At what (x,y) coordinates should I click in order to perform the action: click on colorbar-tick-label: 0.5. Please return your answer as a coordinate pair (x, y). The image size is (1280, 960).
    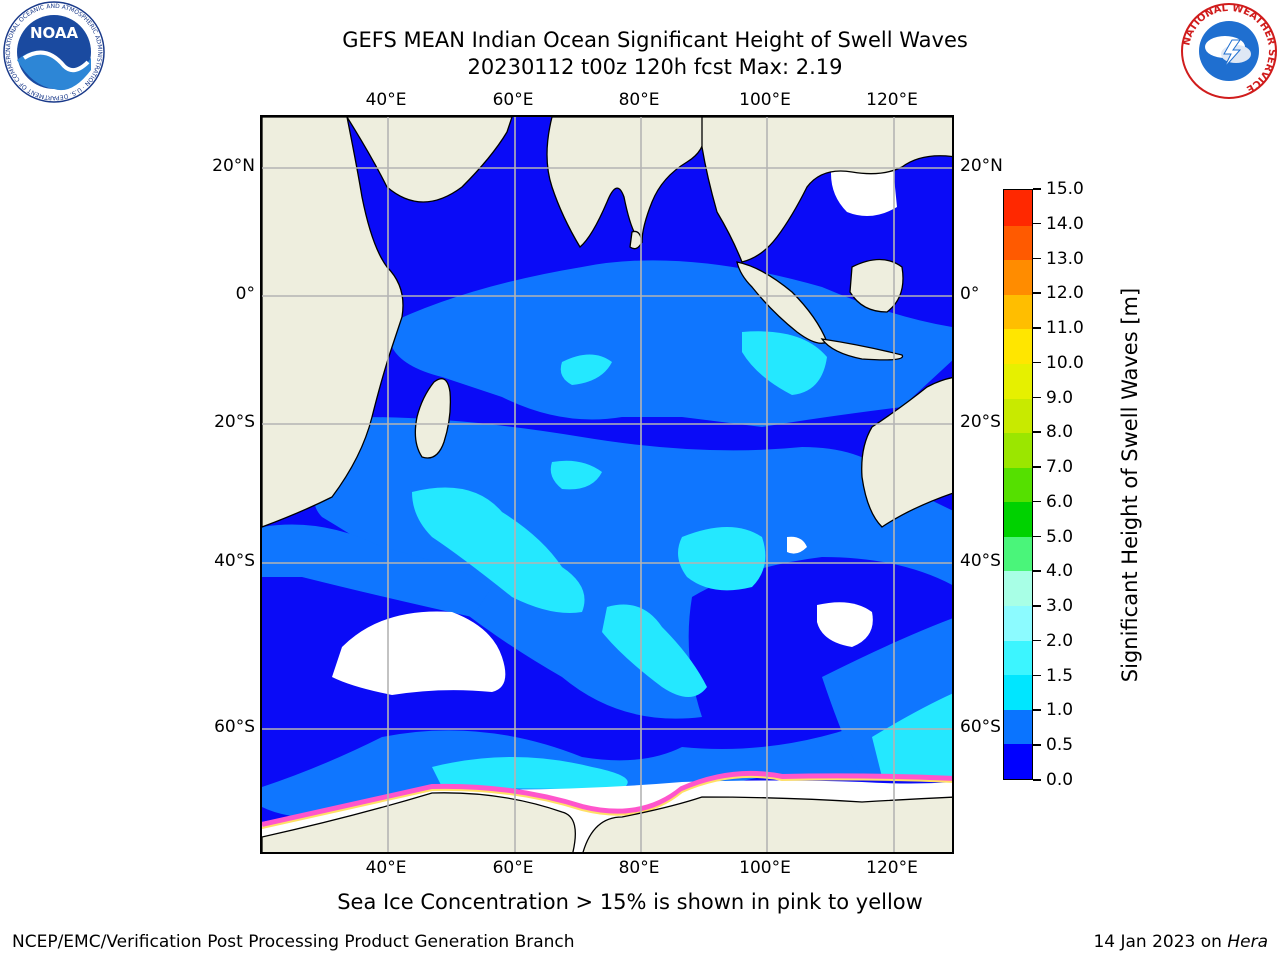
    Looking at the image, I should click on (1060, 745).